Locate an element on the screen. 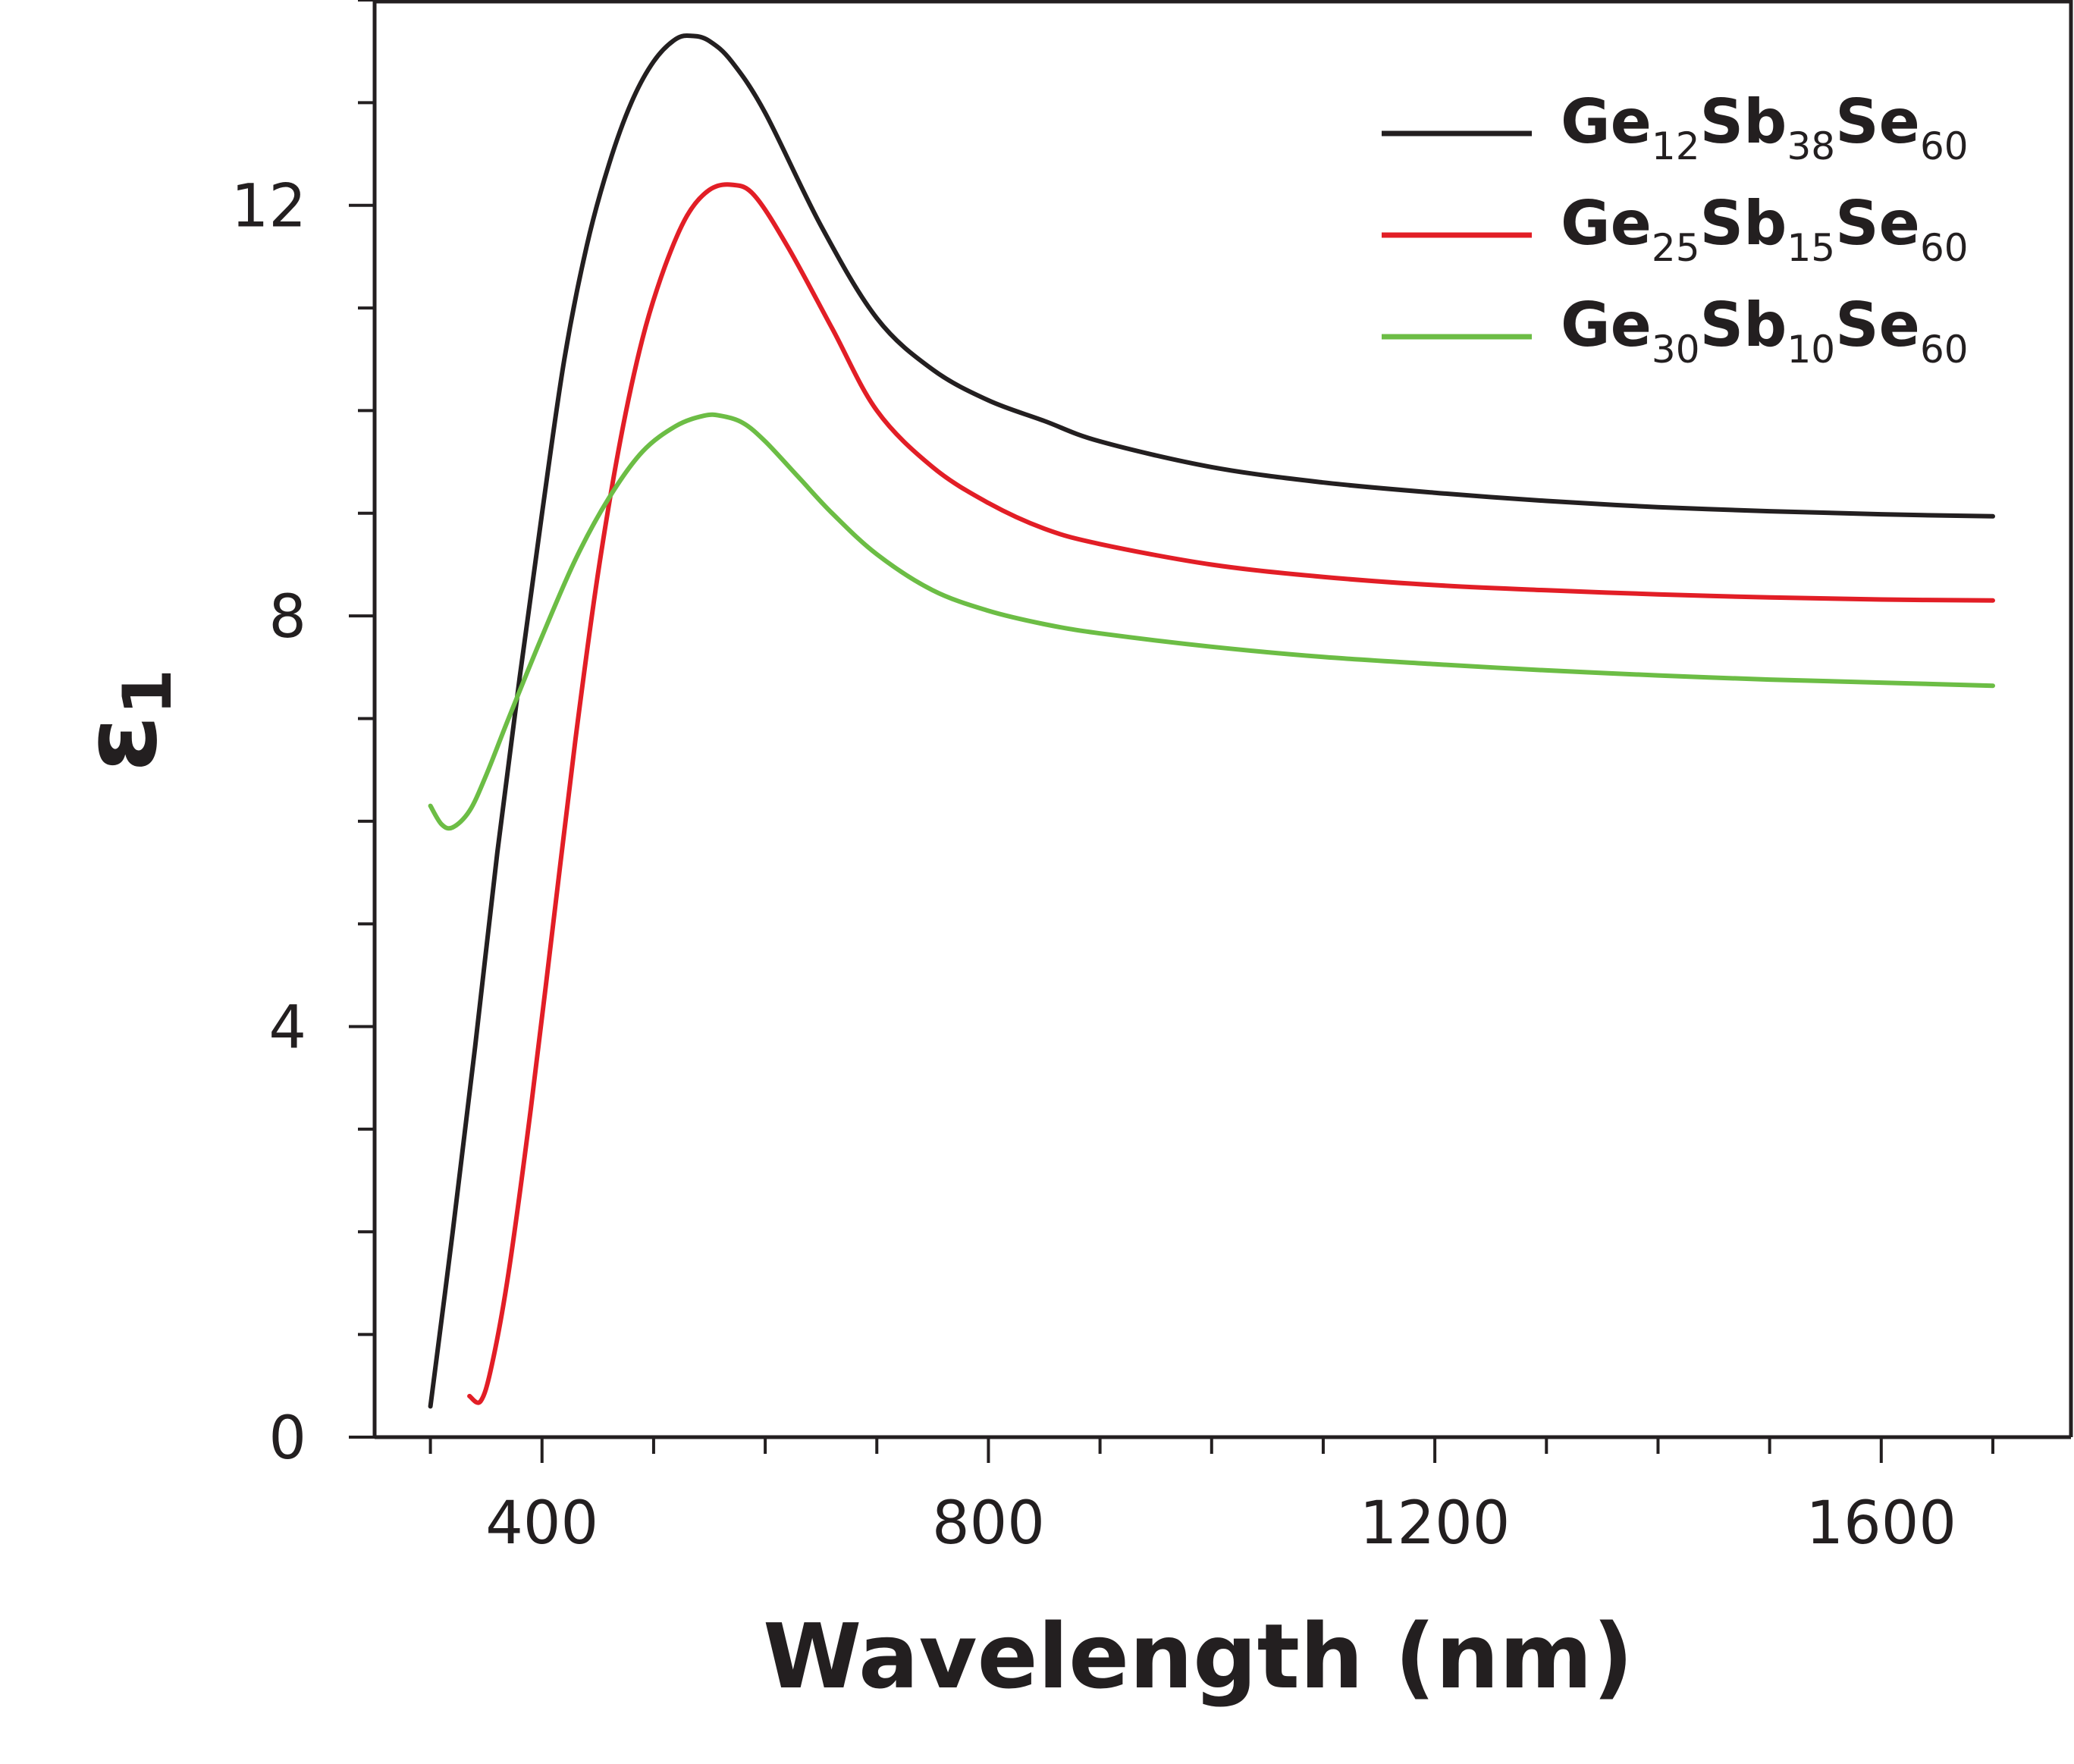  y-axis-title: ε1 is located at coordinates (124, 720).